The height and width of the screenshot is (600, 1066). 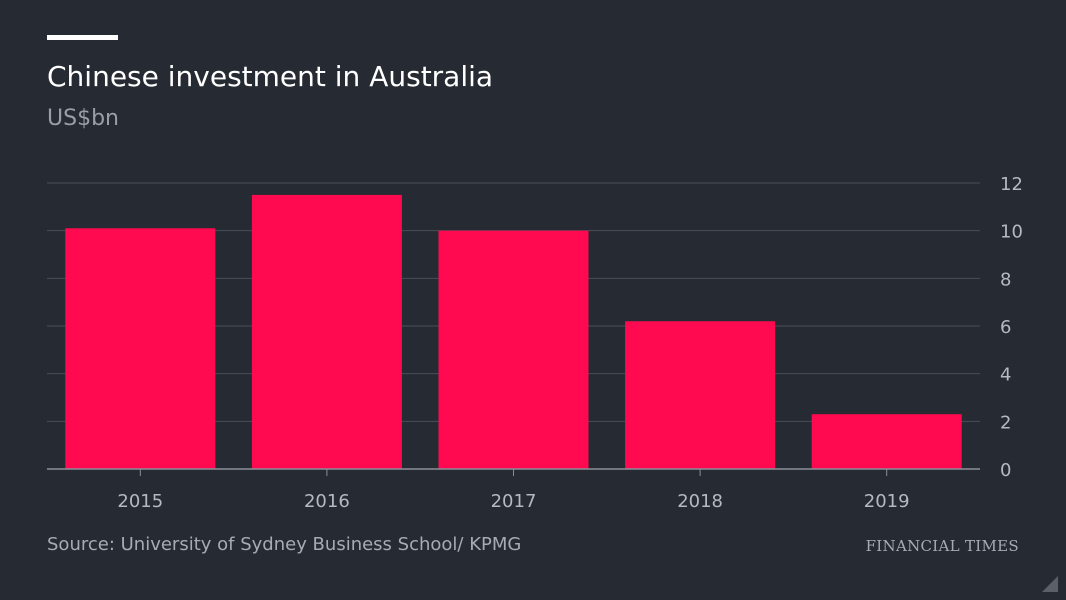 I want to click on x-tick-label: 2016, so click(x=327, y=501).